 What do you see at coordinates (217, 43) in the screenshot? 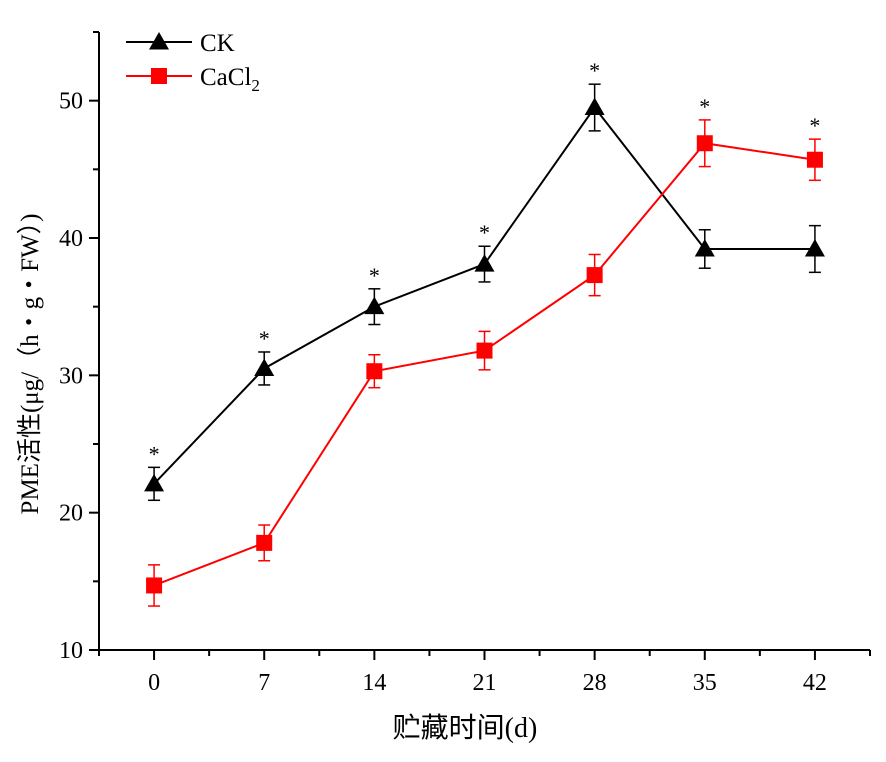
I see `legend-label: CK` at bounding box center [217, 43].